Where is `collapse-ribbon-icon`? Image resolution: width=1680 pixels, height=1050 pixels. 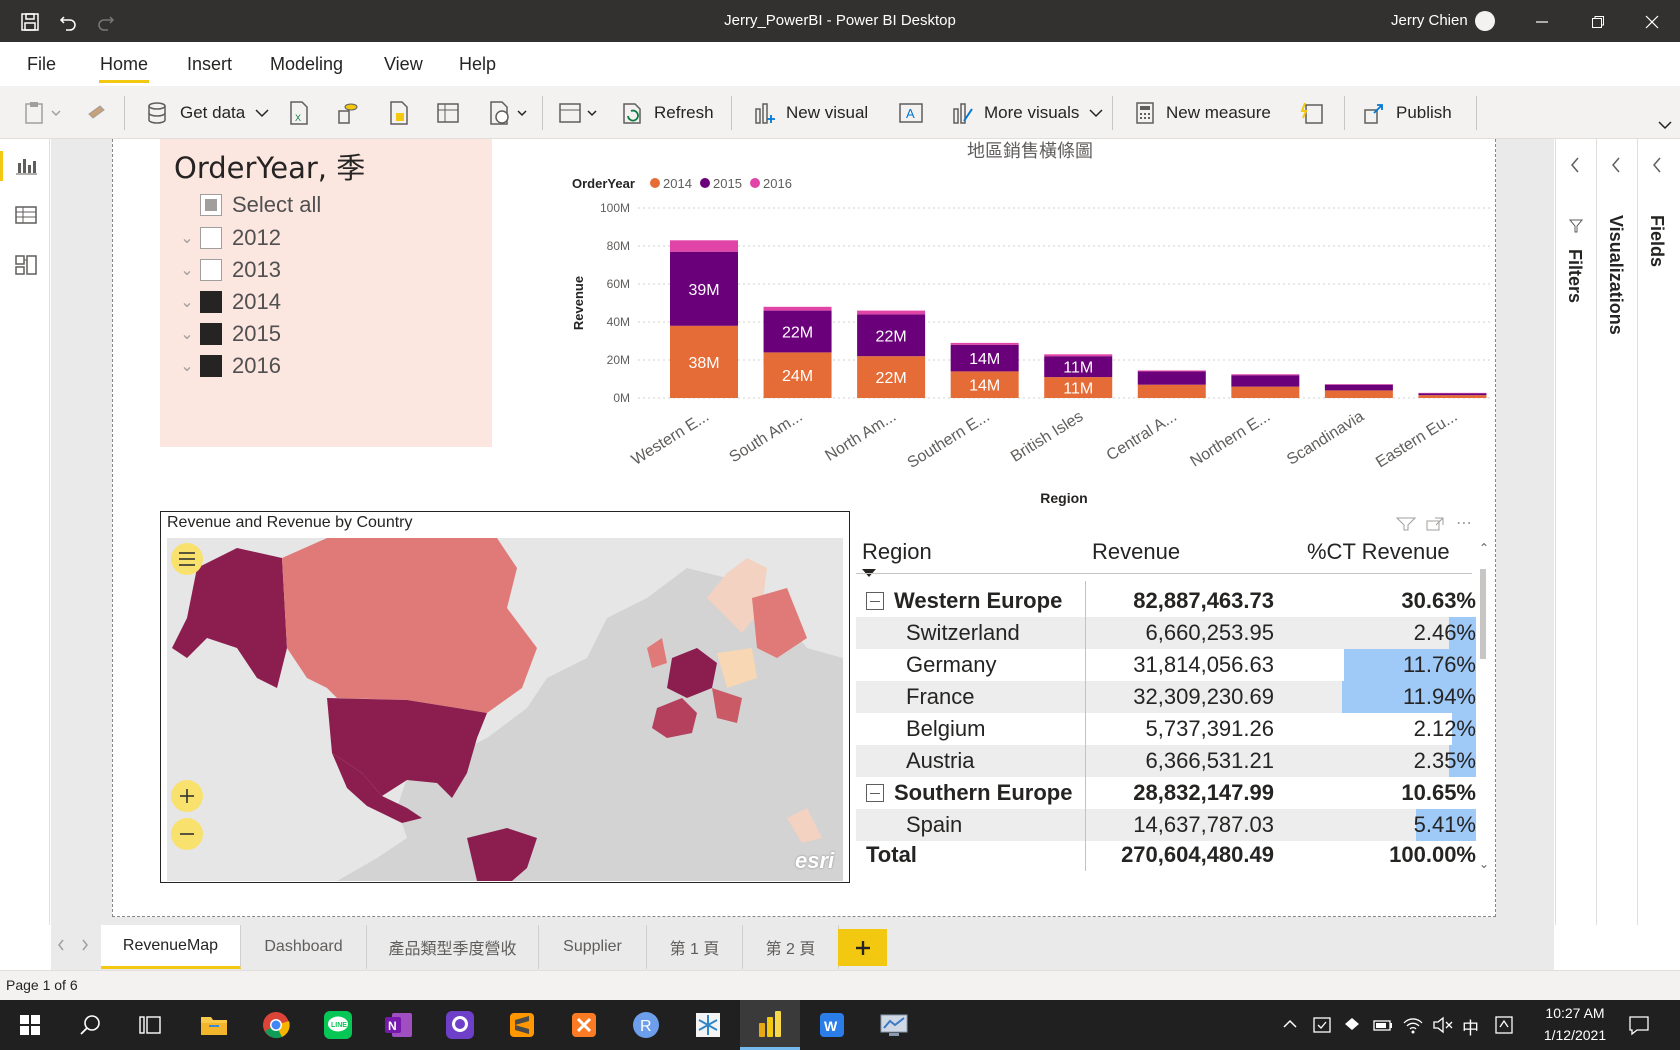
collapse-ribbon-icon is located at coordinates (1665, 125).